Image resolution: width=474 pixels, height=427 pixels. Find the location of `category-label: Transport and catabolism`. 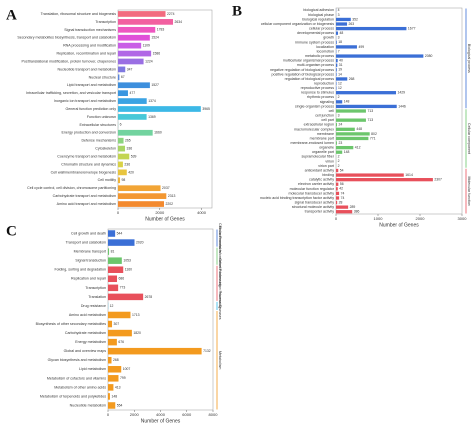

category-label: Transport and catabolism is located at coordinates (86, 243).